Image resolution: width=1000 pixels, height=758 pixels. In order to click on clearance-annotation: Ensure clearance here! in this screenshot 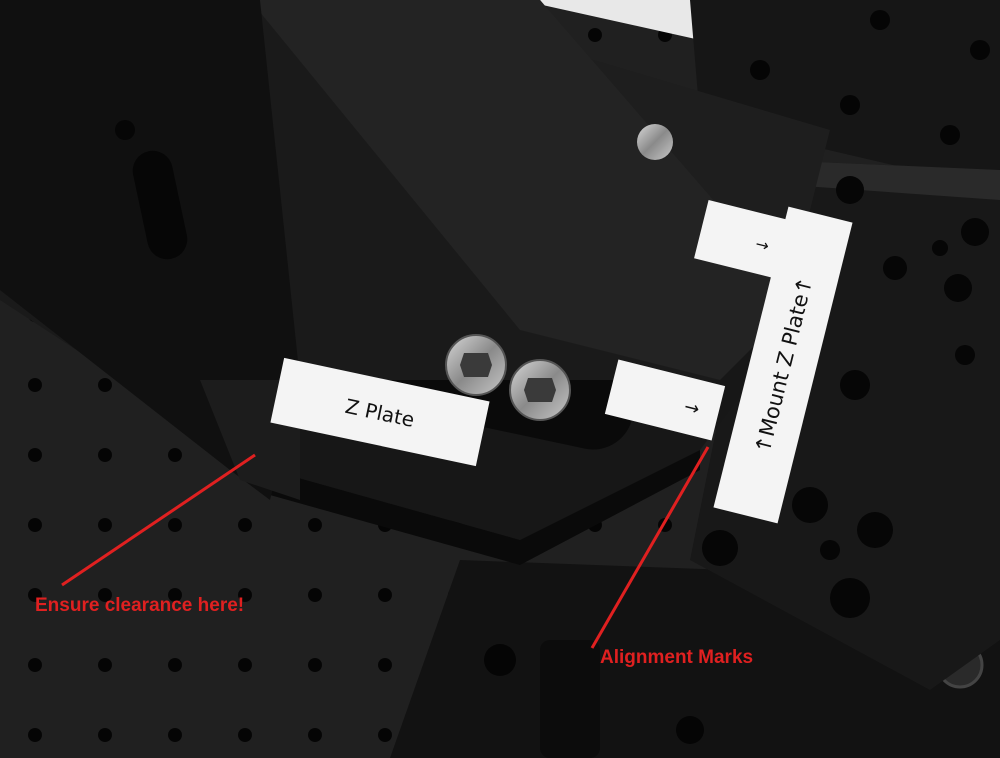, I will do `click(139, 605)`.